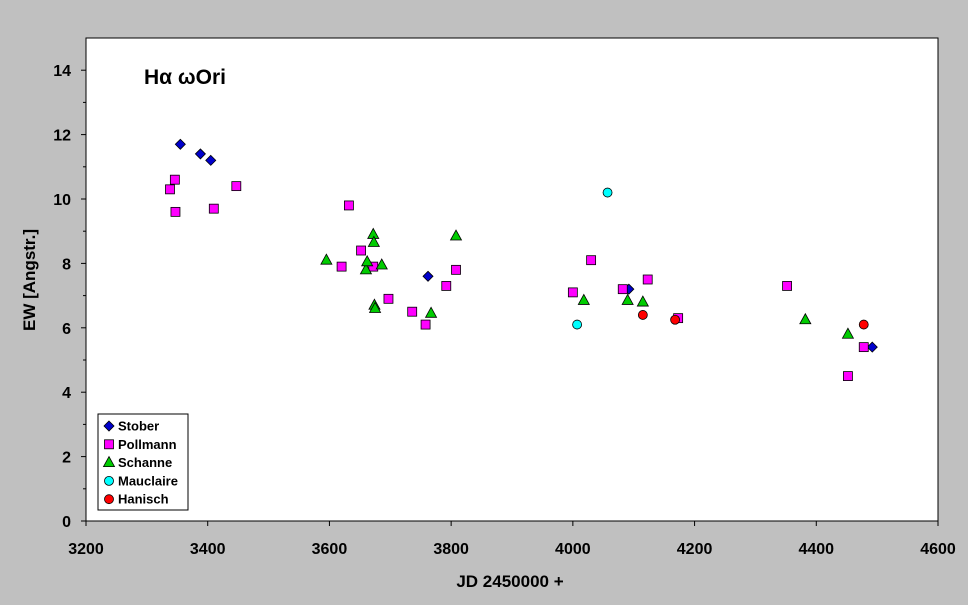 The height and width of the screenshot is (605, 968). I want to click on x-tick-label: 4200, so click(695, 549).